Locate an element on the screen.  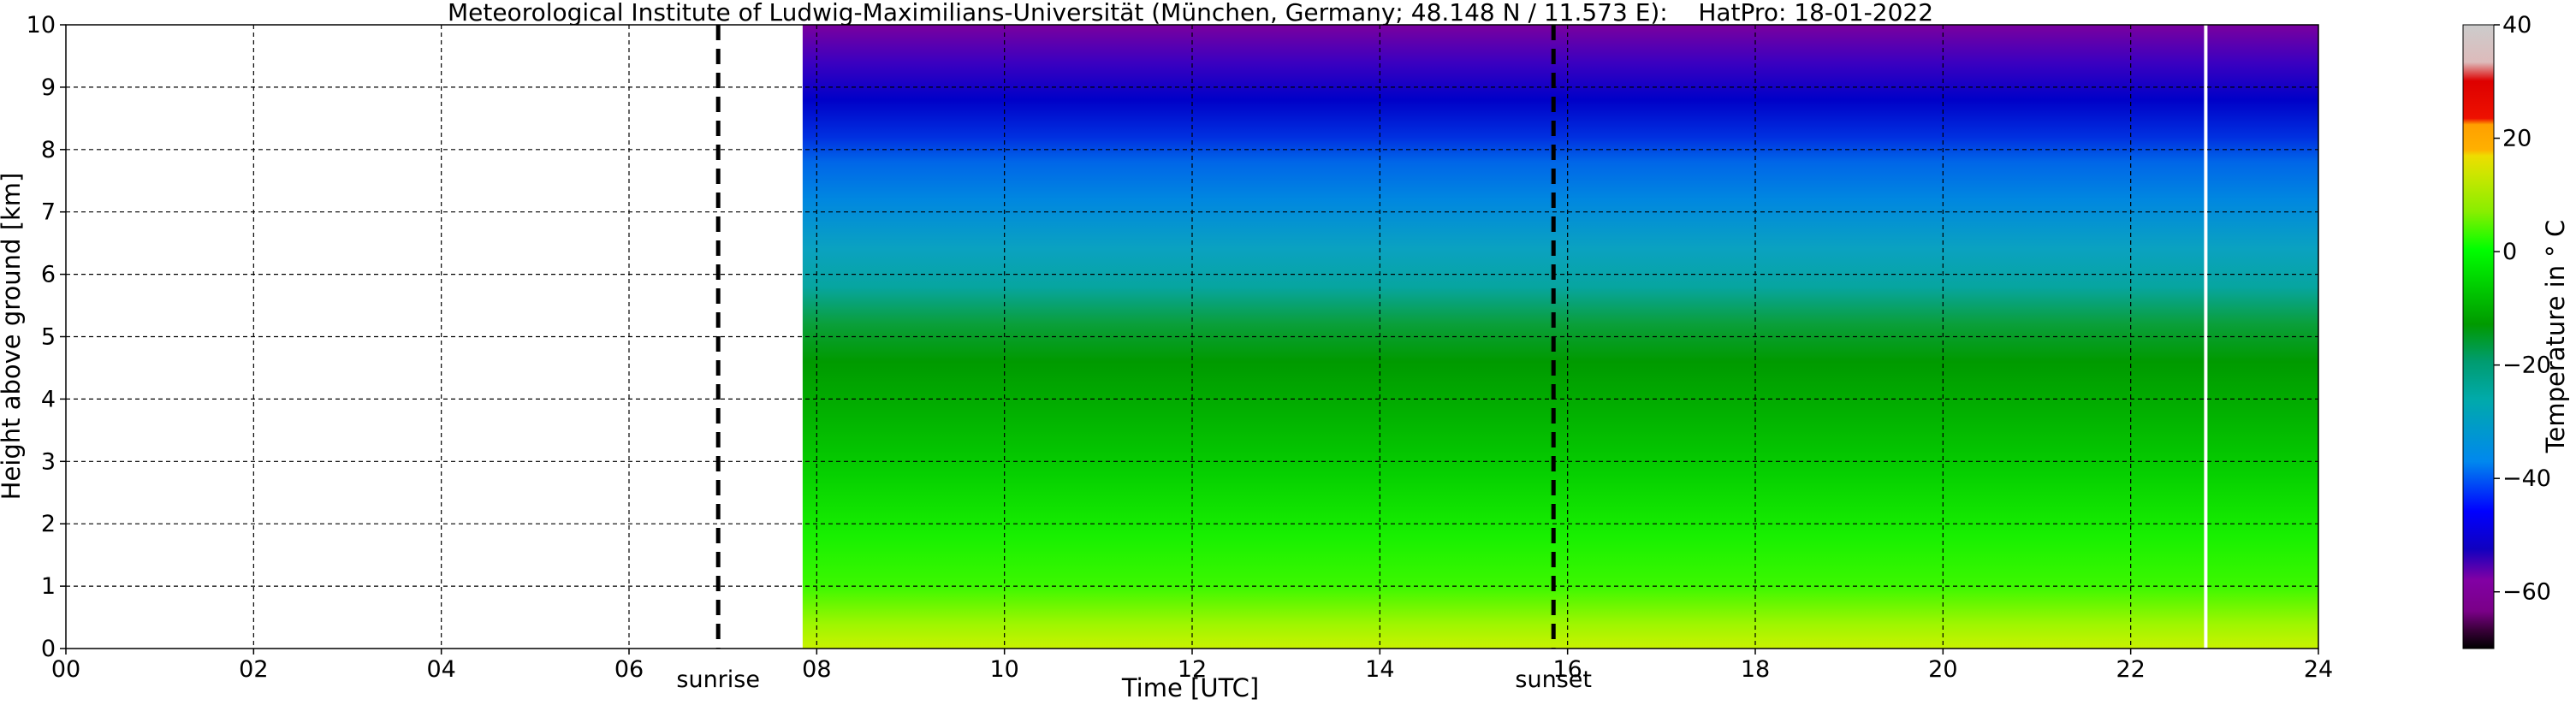
y-tick-label: 9 is located at coordinates (48, 87).